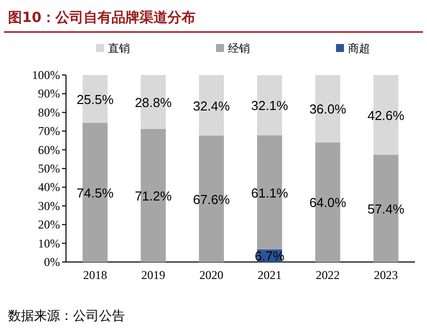 This screenshot has height=331, width=427. I want to click on data-label: 67.6%, so click(211, 199).